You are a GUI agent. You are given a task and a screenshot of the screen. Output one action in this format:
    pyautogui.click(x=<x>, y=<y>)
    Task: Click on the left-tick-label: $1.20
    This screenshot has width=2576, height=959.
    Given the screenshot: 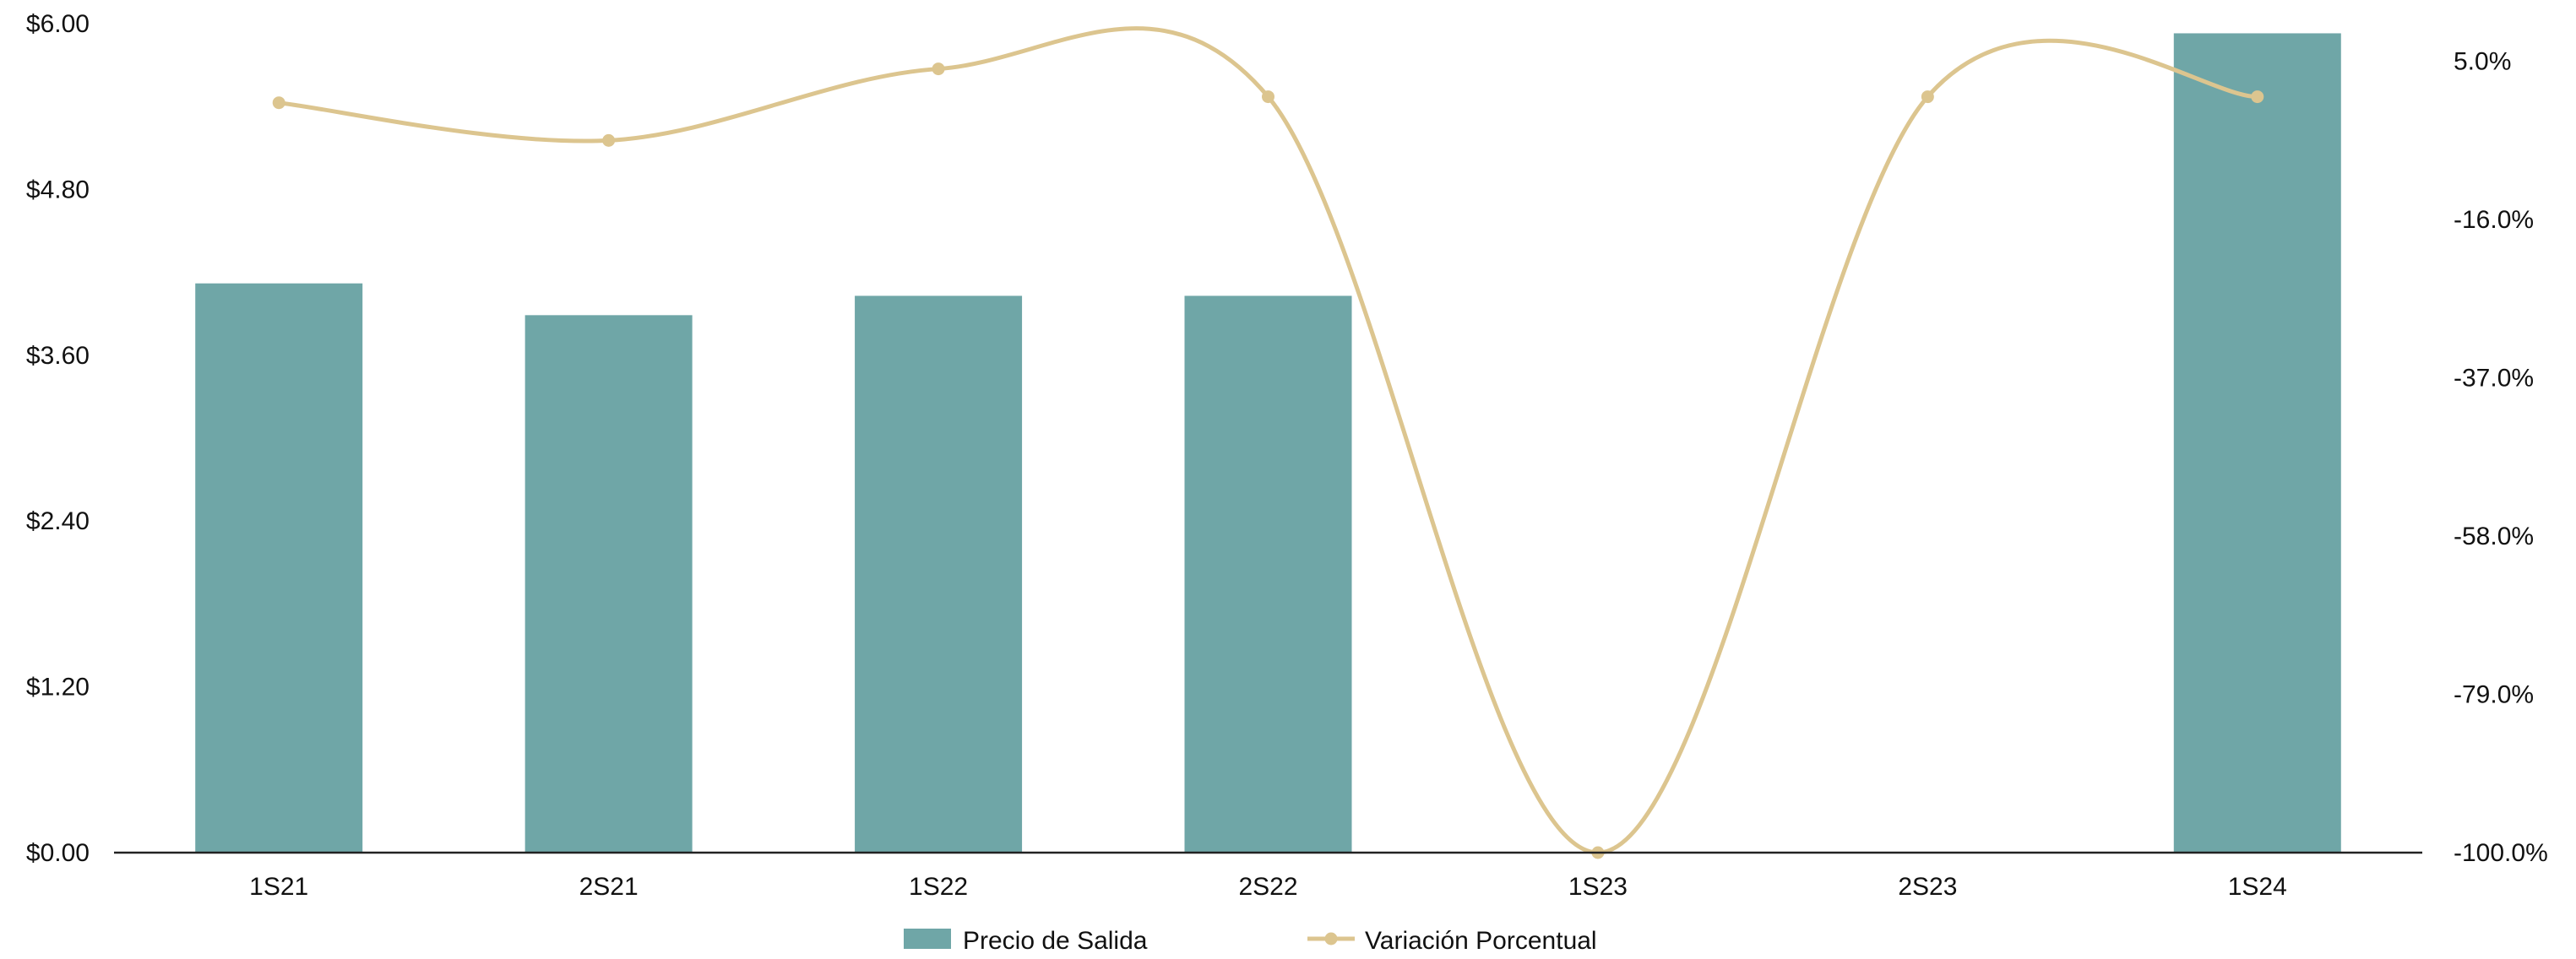 What is the action you would take?
    pyautogui.click(x=58, y=688)
    